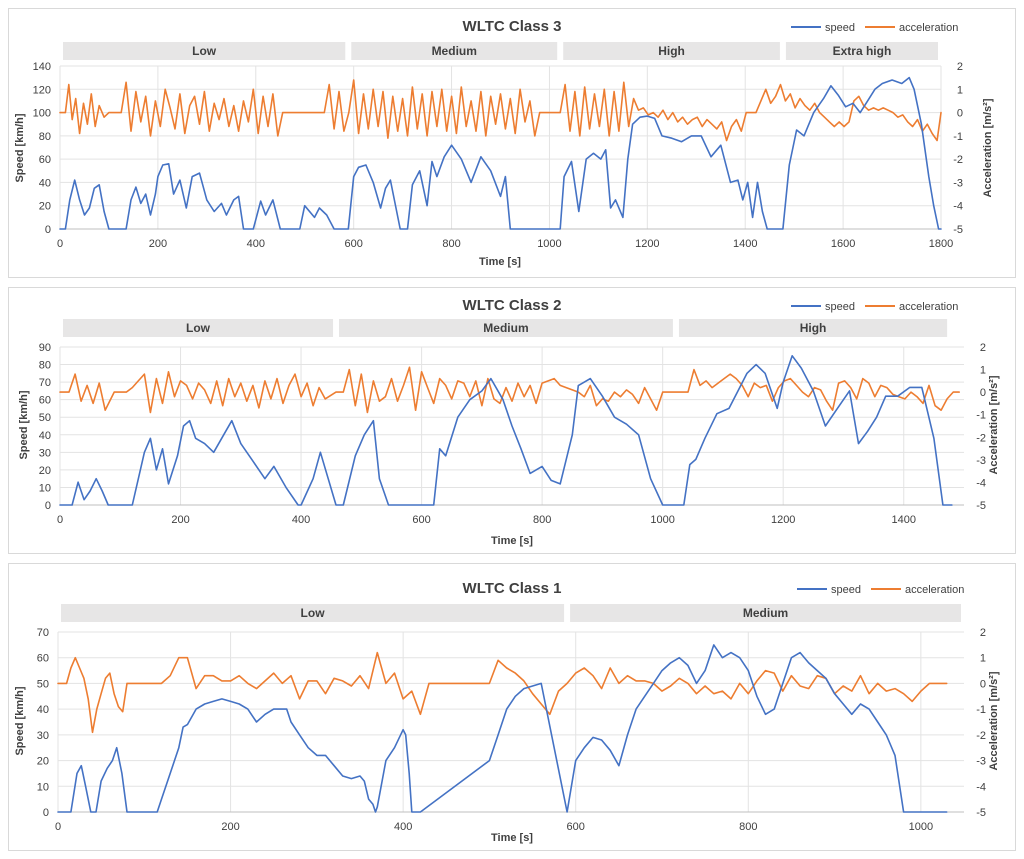 This screenshot has width=1024, height=859. I want to click on y-tick-label: 50, so click(43, 684).